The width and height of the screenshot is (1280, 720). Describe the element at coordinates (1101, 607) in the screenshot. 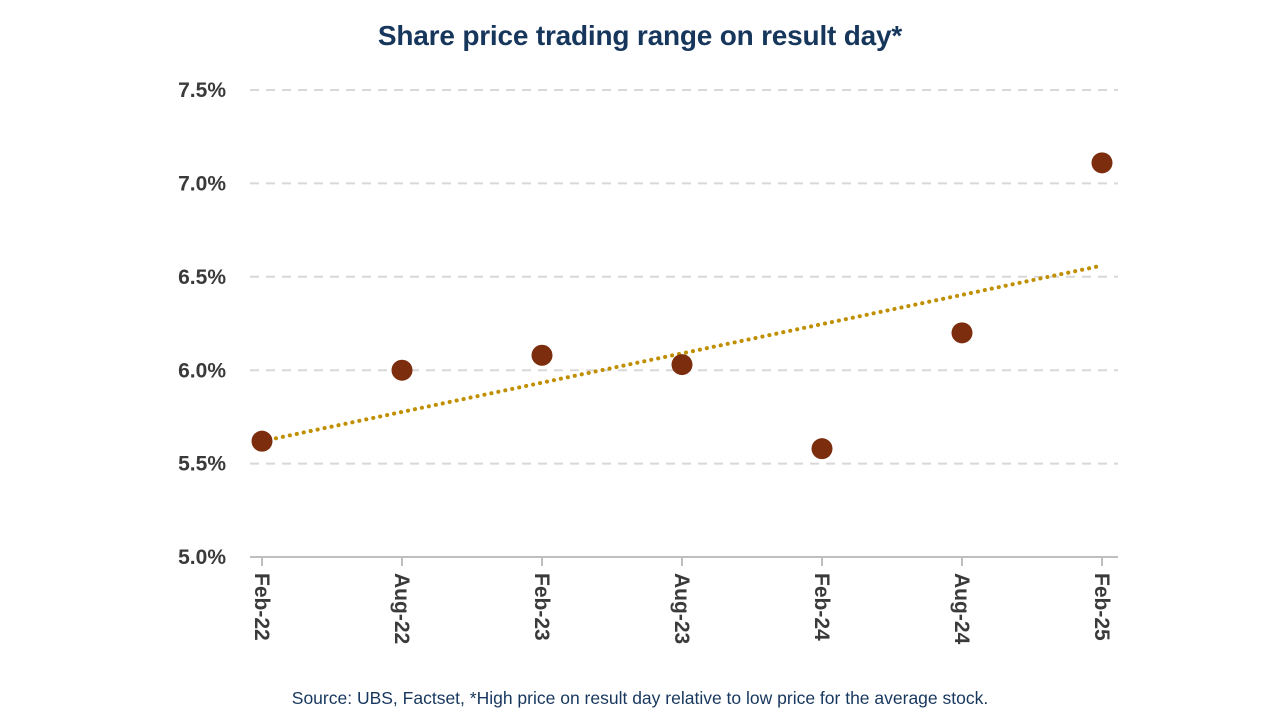

I see `x-tick-label: Feb-25` at that location.